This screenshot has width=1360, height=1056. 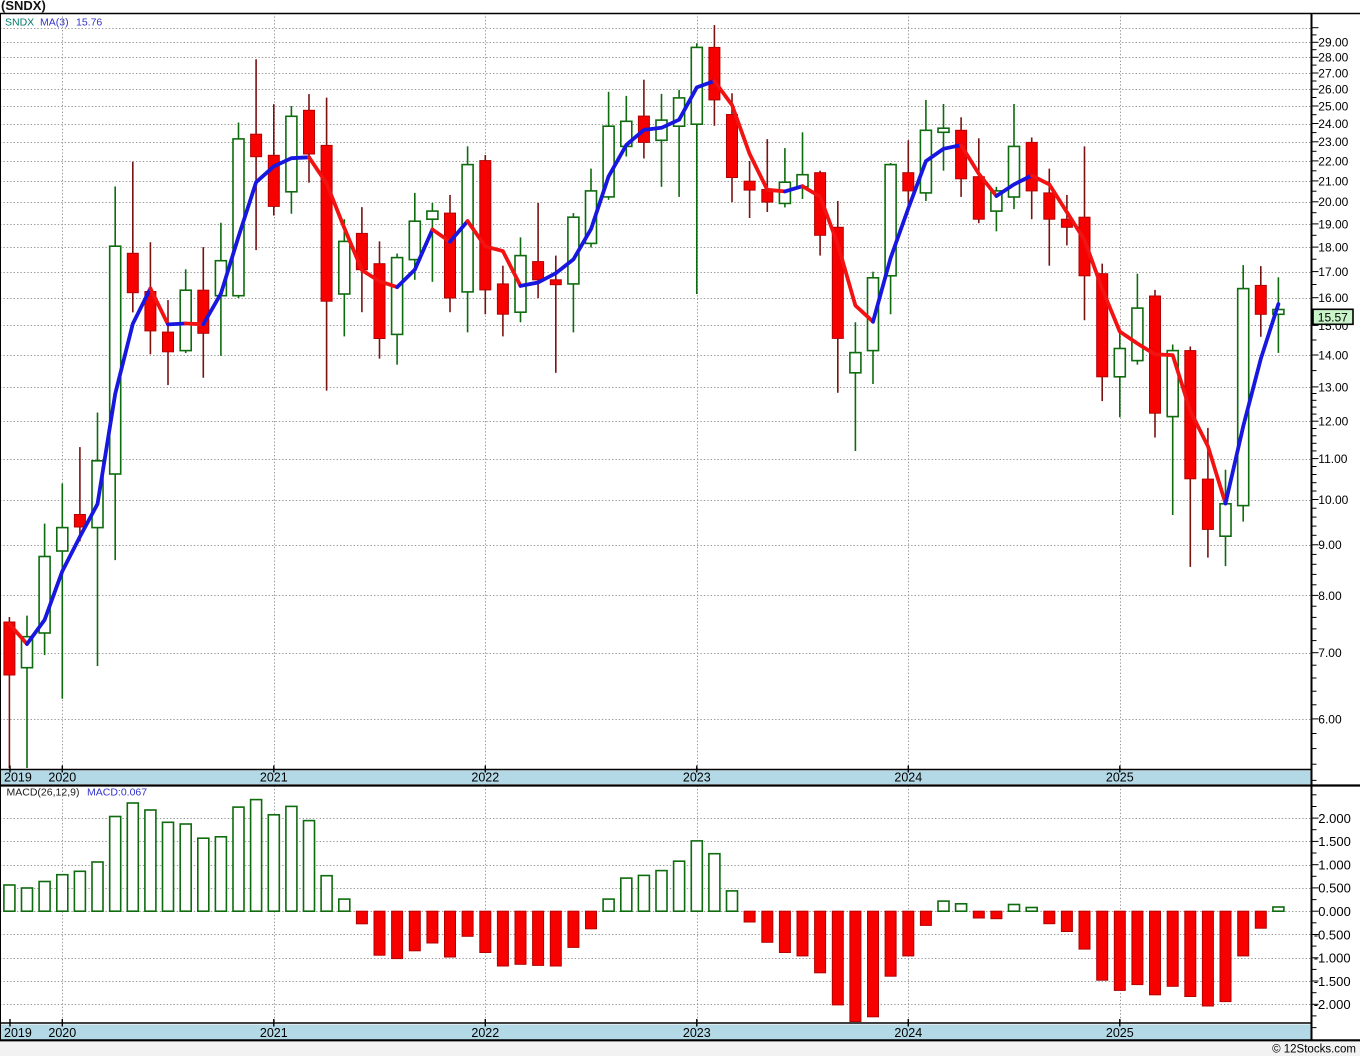 I want to click on svg-text: 0.500, so click(x=1334, y=888).